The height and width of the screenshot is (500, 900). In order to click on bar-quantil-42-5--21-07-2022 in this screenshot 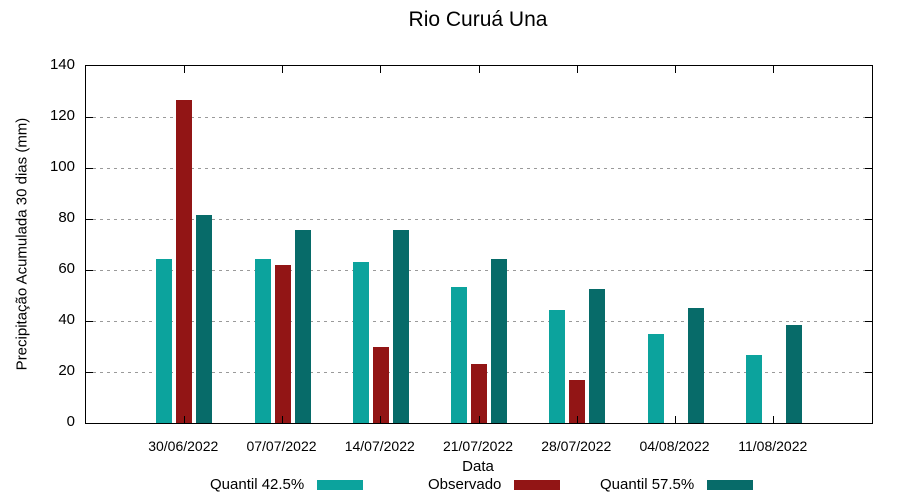, I will do `click(459, 354)`.